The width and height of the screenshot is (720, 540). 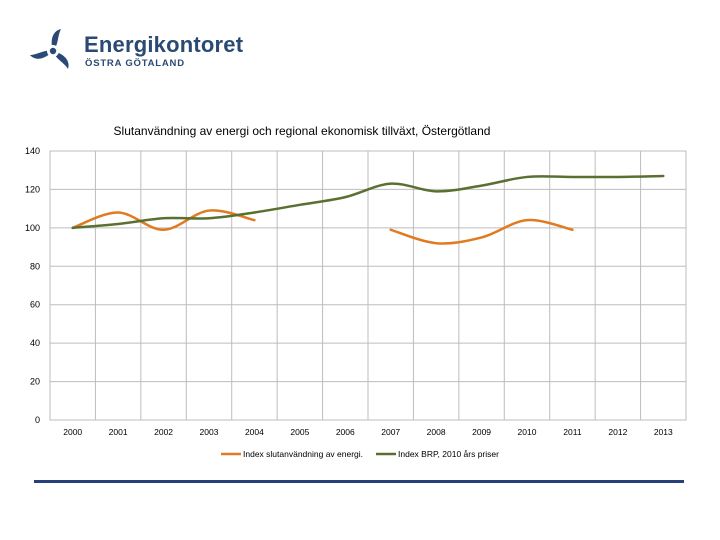 I want to click on x-tick-label: 2012, so click(x=617, y=432).